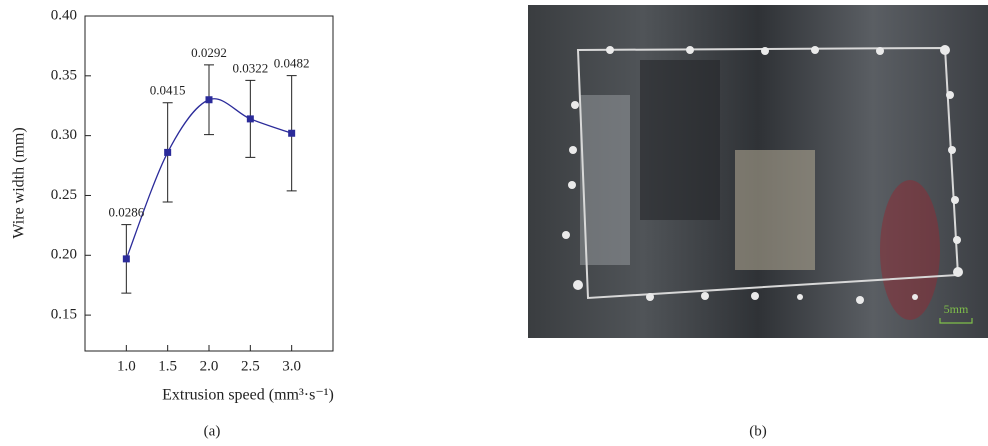  What do you see at coordinates (956, 309) in the screenshot?
I see `scale-label: 5mm` at bounding box center [956, 309].